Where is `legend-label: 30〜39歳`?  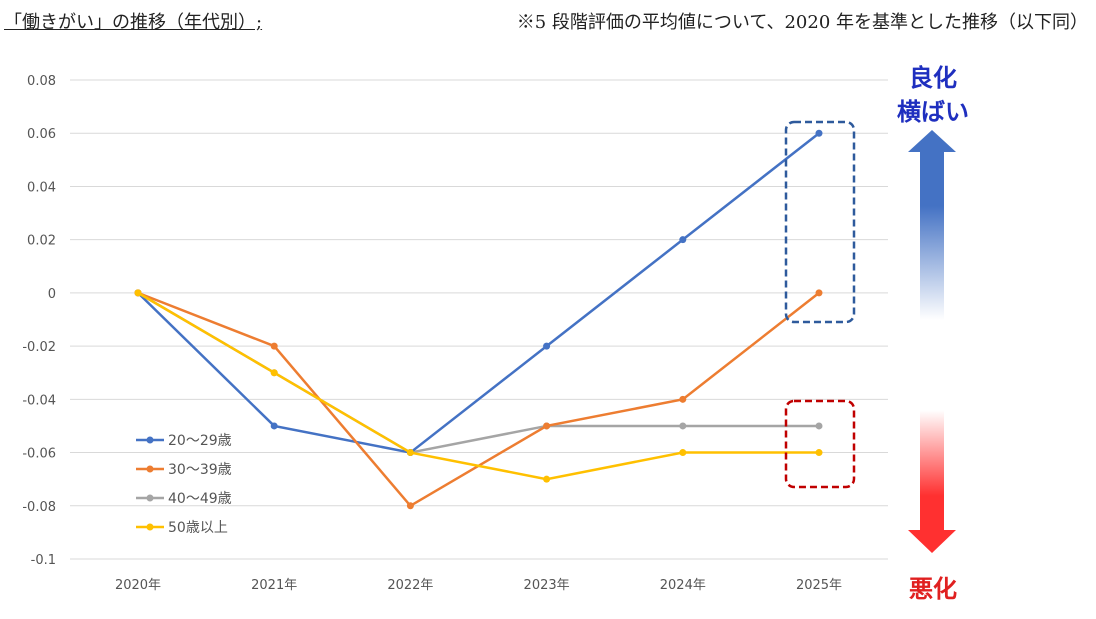 legend-label: 30〜39歳 is located at coordinates (200, 470).